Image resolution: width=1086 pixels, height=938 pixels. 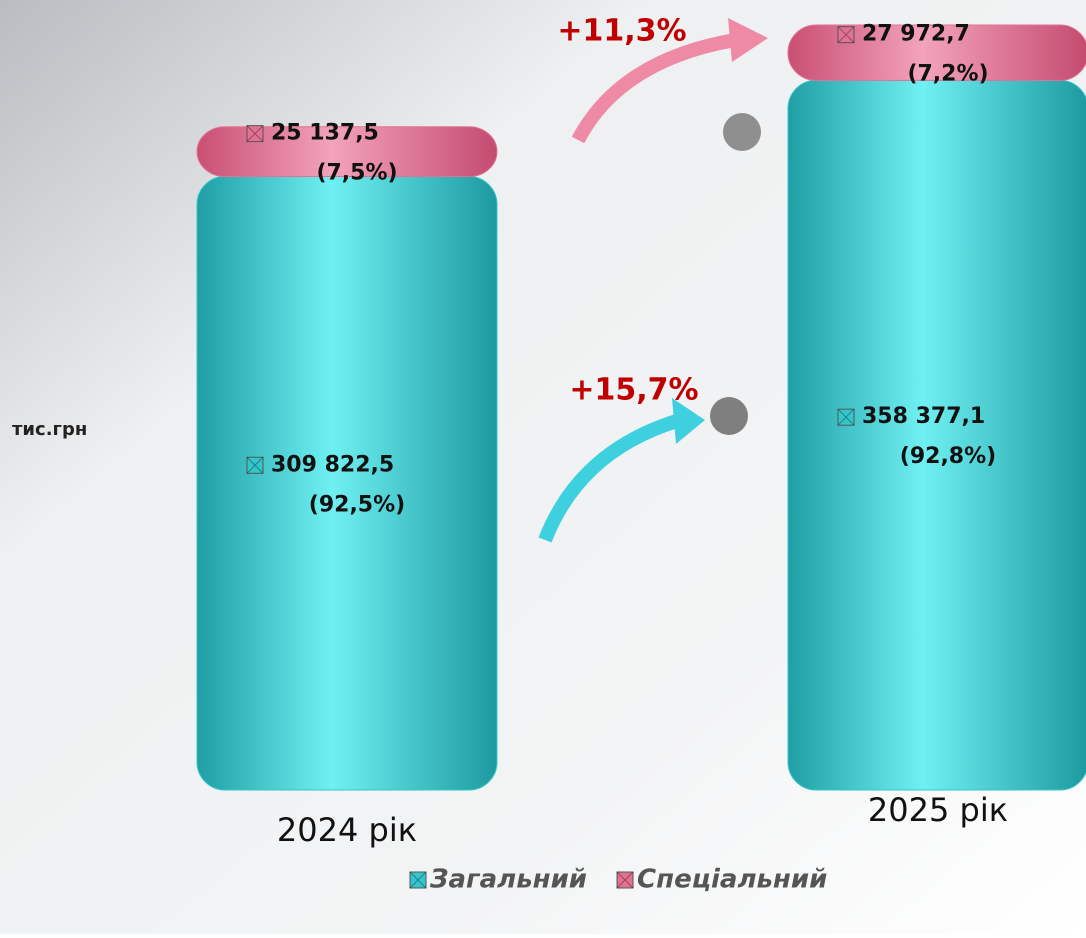 What do you see at coordinates (732, 880) in the screenshot?
I see `legend-label: Спеціальний` at bounding box center [732, 880].